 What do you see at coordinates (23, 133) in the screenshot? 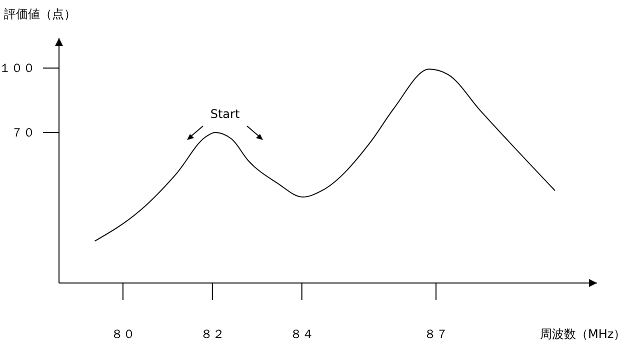
I see `y-tick-label: ７０` at bounding box center [23, 133].